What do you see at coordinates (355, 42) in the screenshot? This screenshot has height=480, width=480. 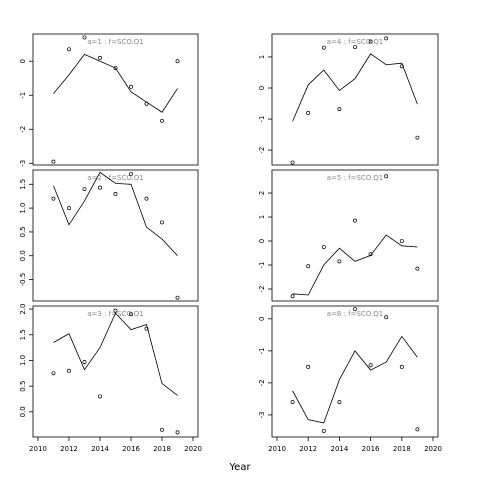 I see `panel-title: a=4 : f=SCO.Q1` at bounding box center [355, 42].